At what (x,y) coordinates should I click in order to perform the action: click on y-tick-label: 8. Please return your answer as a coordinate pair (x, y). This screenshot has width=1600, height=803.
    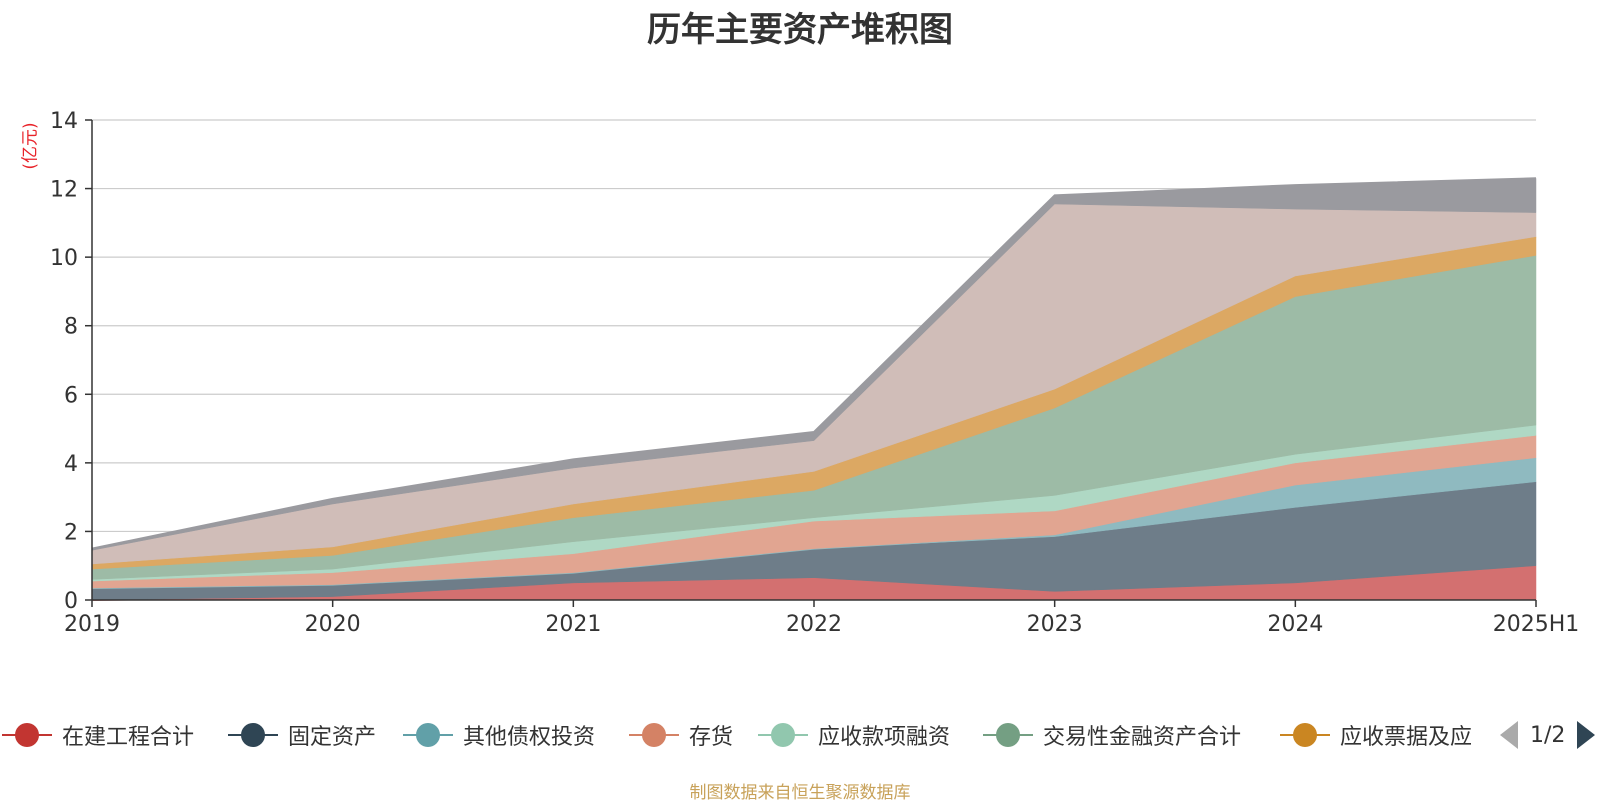
    Looking at the image, I should click on (71, 327).